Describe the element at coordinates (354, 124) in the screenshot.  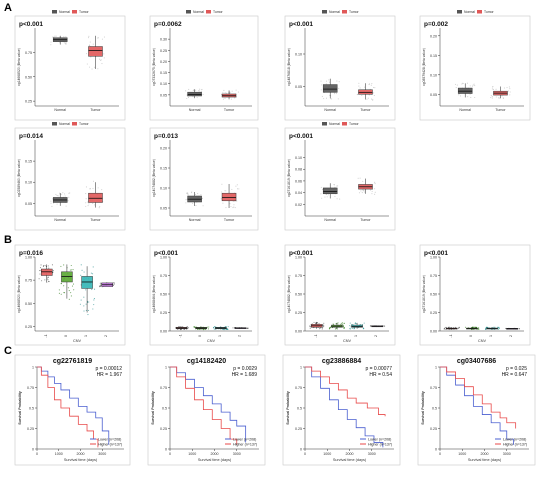
I see `legend-label-tumor: Tumor` at that location.